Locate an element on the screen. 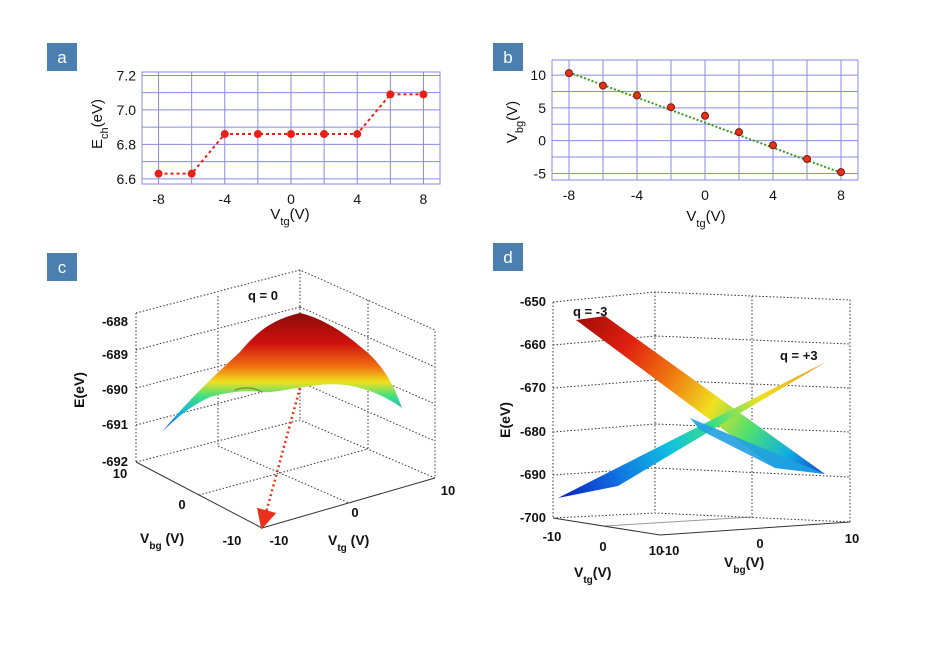  b-y-tick-label: 10 is located at coordinates (538, 75).